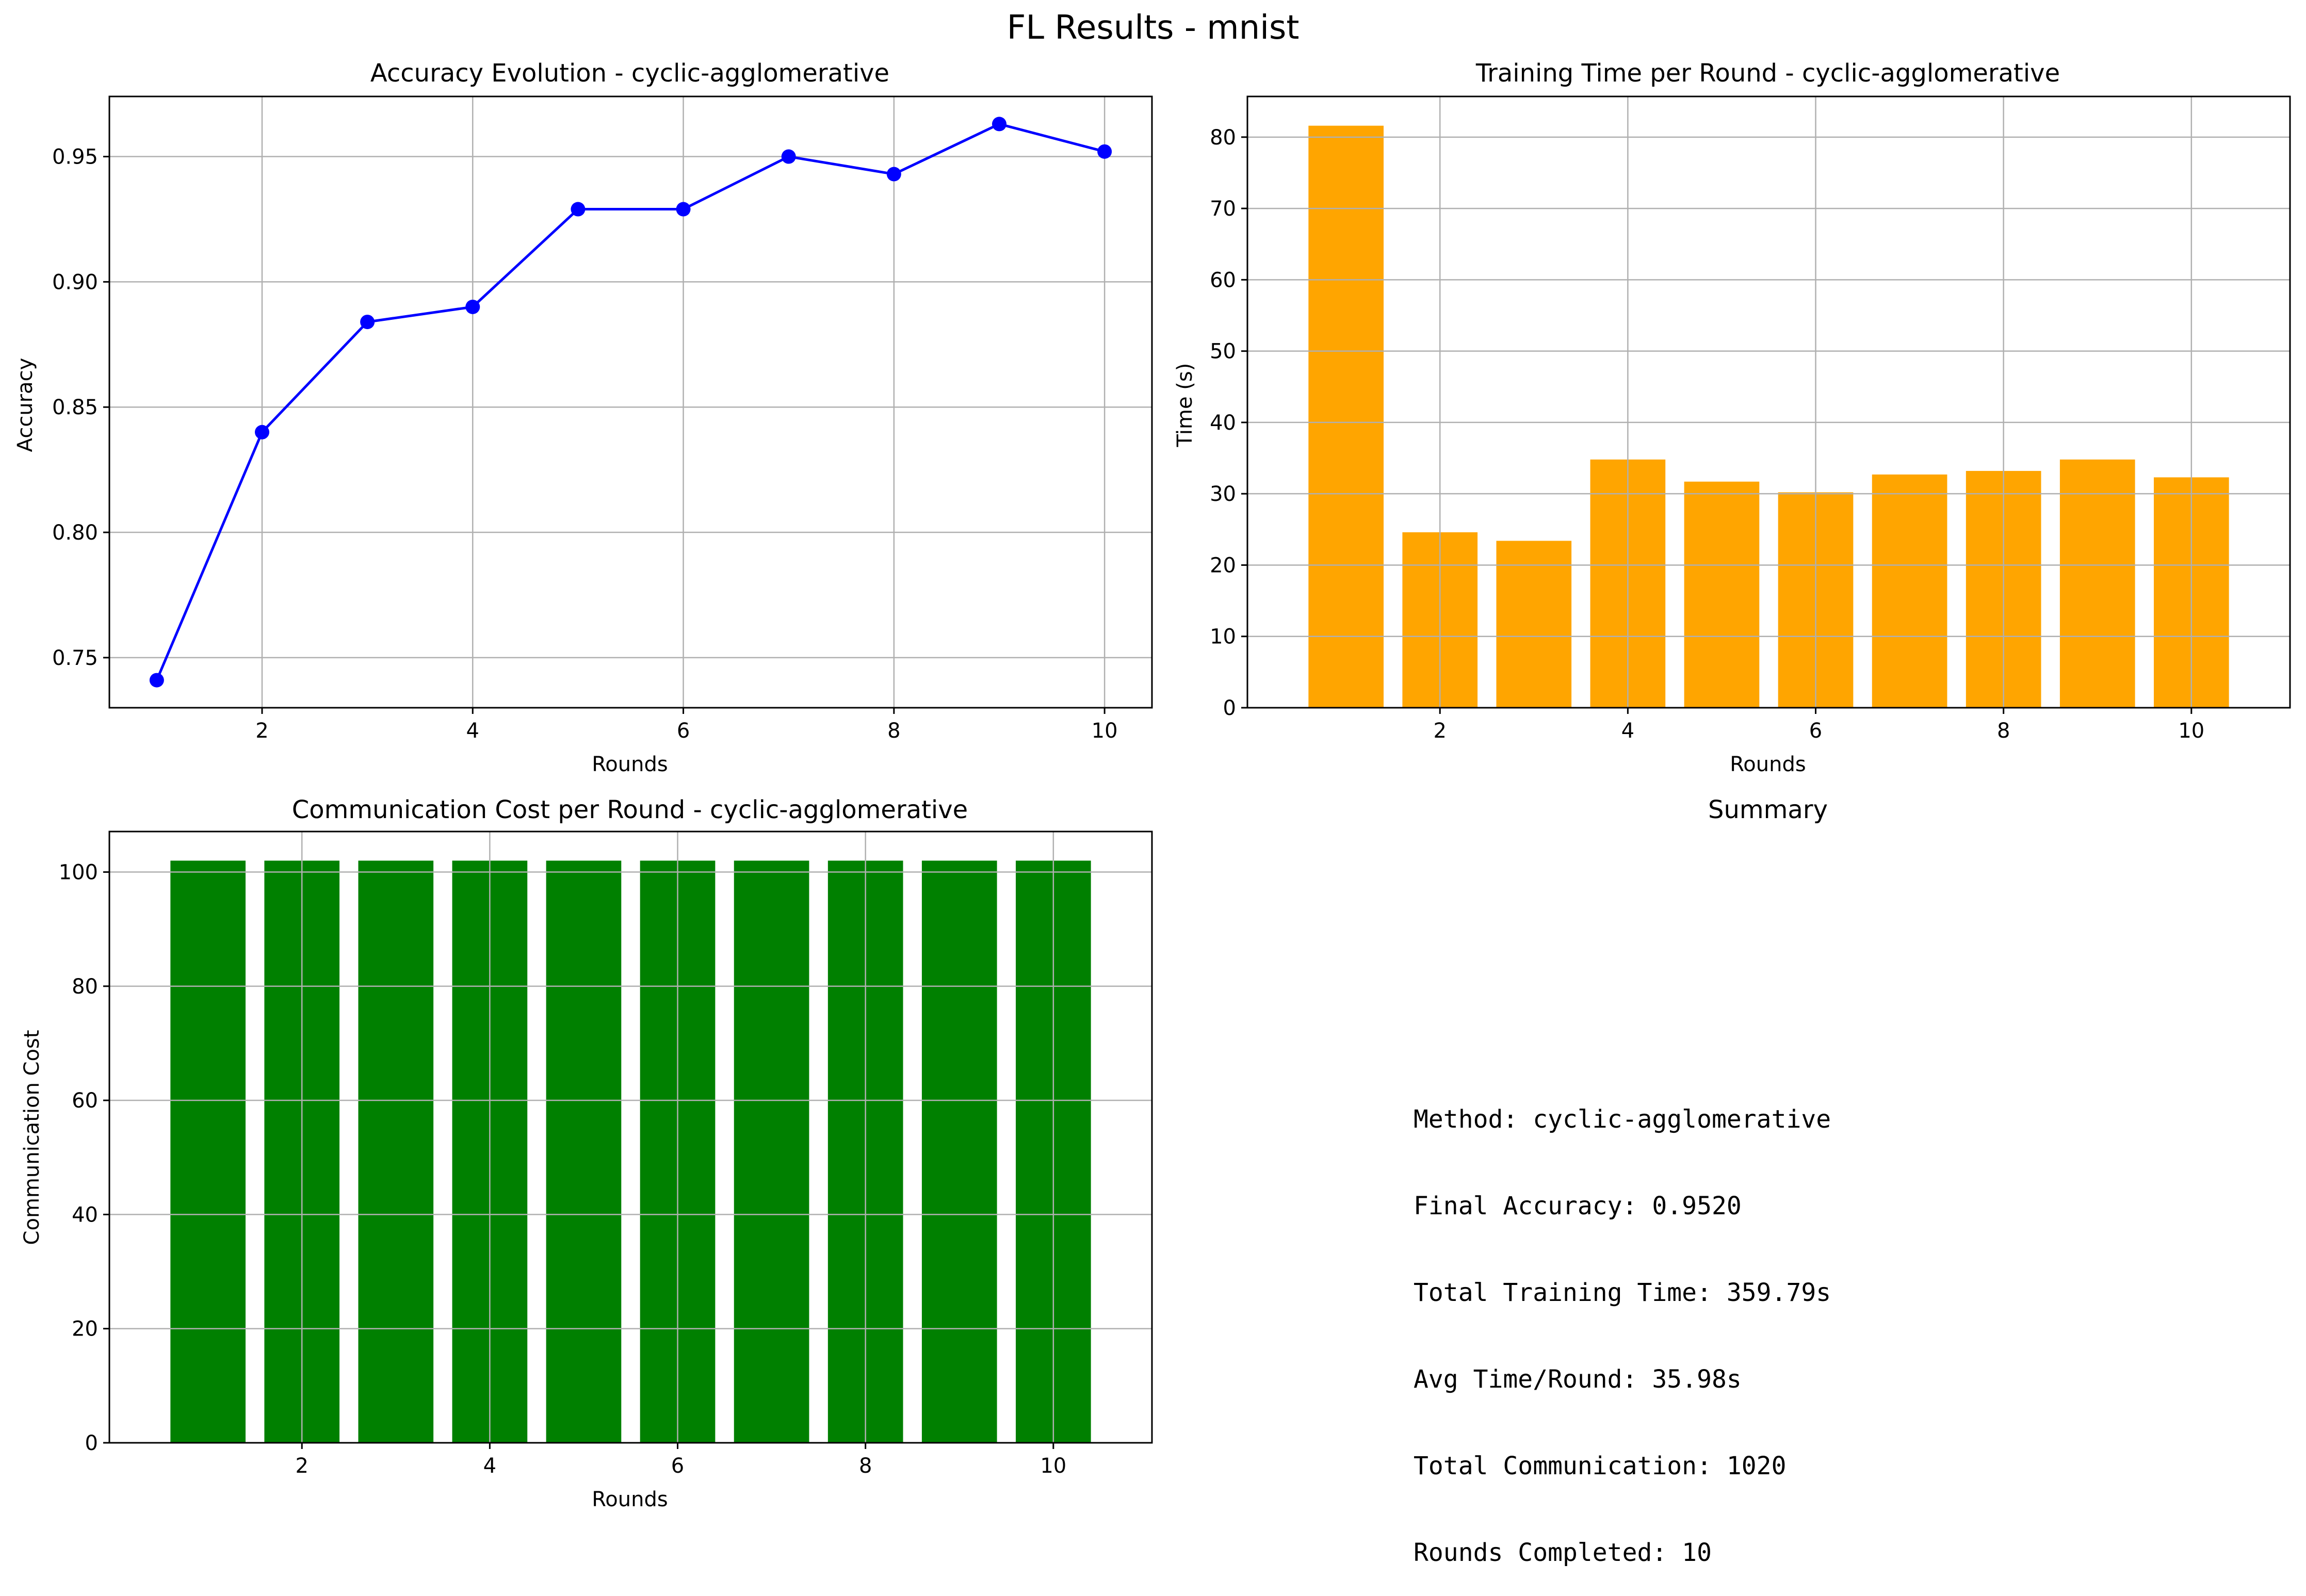  Describe the element at coordinates (75, 157) in the screenshot. I see `y-tick-label: 0.95` at that location.